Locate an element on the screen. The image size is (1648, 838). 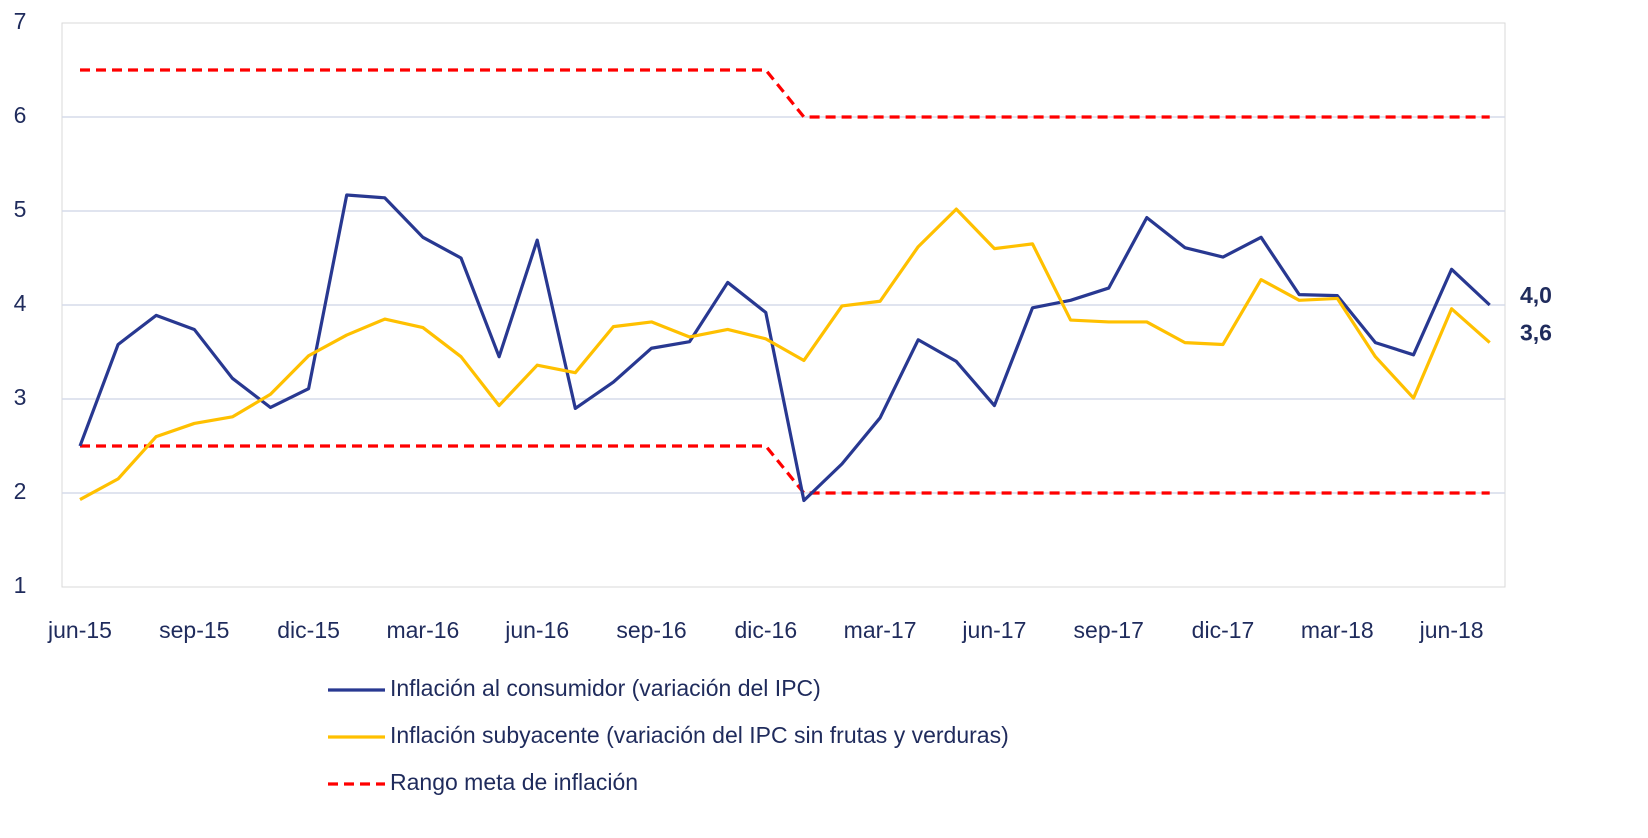
x-tick-label: mar-17 is located at coordinates (880, 630).